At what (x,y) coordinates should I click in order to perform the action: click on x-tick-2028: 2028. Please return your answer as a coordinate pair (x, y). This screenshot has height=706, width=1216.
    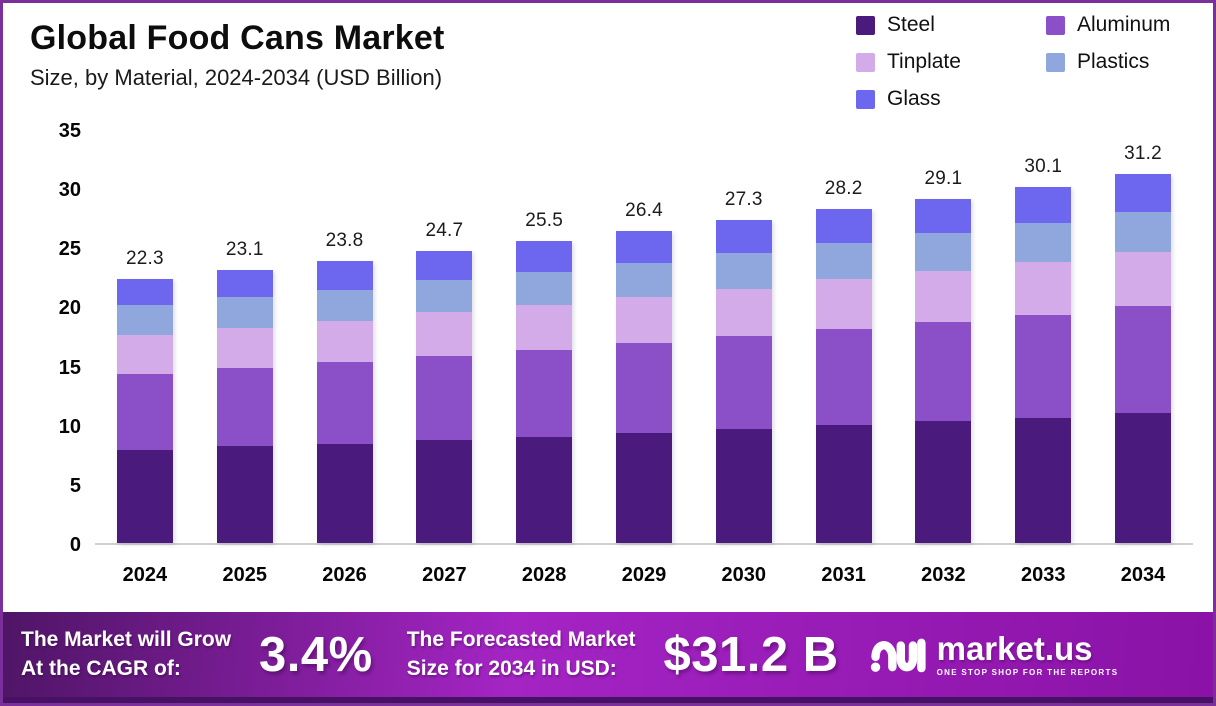
    Looking at the image, I should click on (544, 575).